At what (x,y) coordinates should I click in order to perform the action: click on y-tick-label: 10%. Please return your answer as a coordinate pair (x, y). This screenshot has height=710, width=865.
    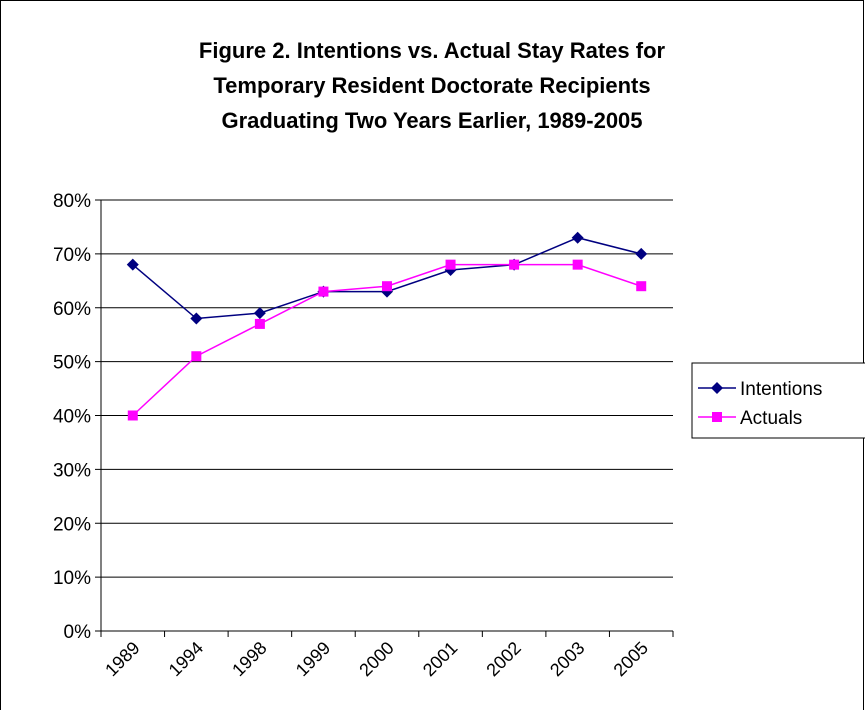
    Looking at the image, I should click on (72, 578).